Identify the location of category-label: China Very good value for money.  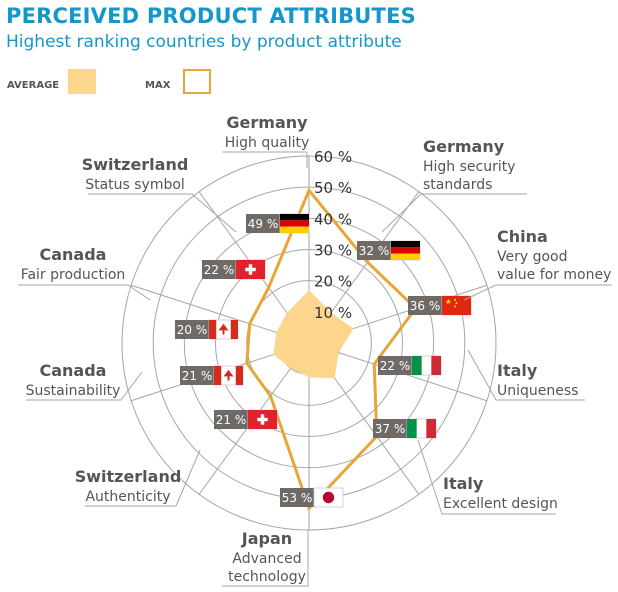
(537, 264).